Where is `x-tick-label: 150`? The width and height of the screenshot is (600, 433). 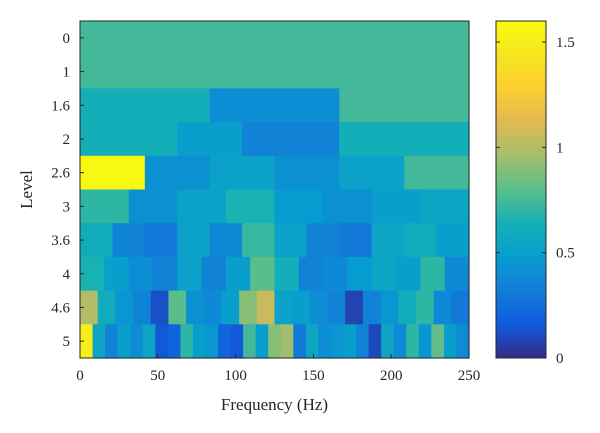
x-tick-label: 150 is located at coordinates (313, 376).